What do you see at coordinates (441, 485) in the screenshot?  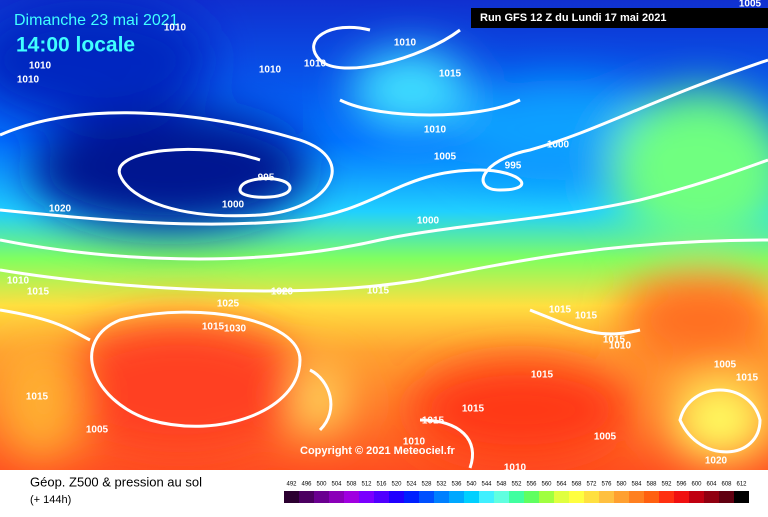 I see `scale-label: 532` at bounding box center [441, 485].